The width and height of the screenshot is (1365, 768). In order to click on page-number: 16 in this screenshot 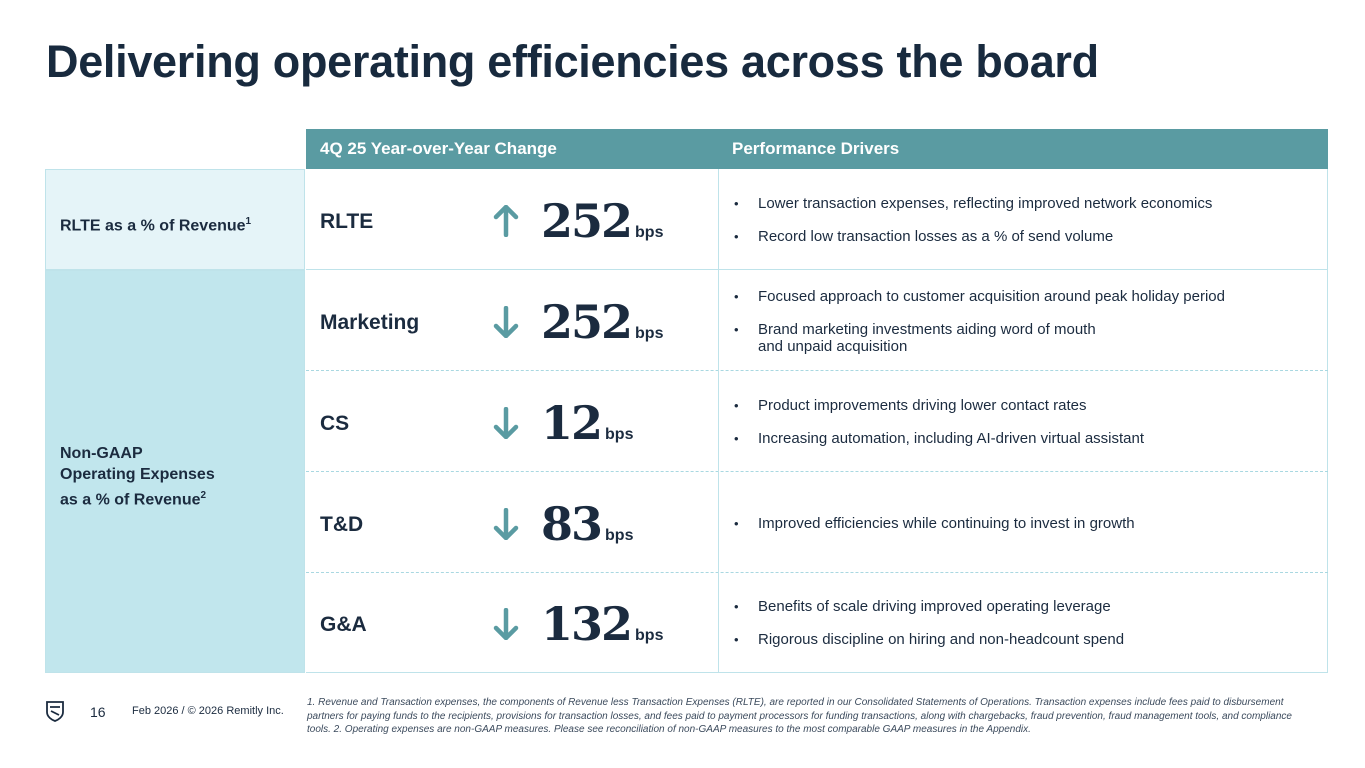, I will do `click(98, 712)`.